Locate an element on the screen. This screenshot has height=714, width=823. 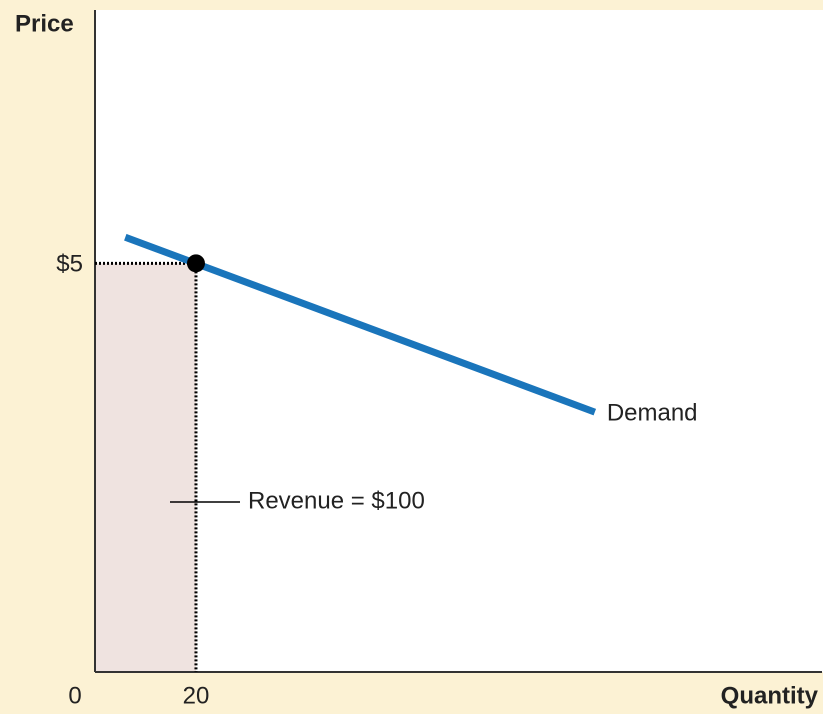
y-tick-label: $5 is located at coordinates (69, 264).